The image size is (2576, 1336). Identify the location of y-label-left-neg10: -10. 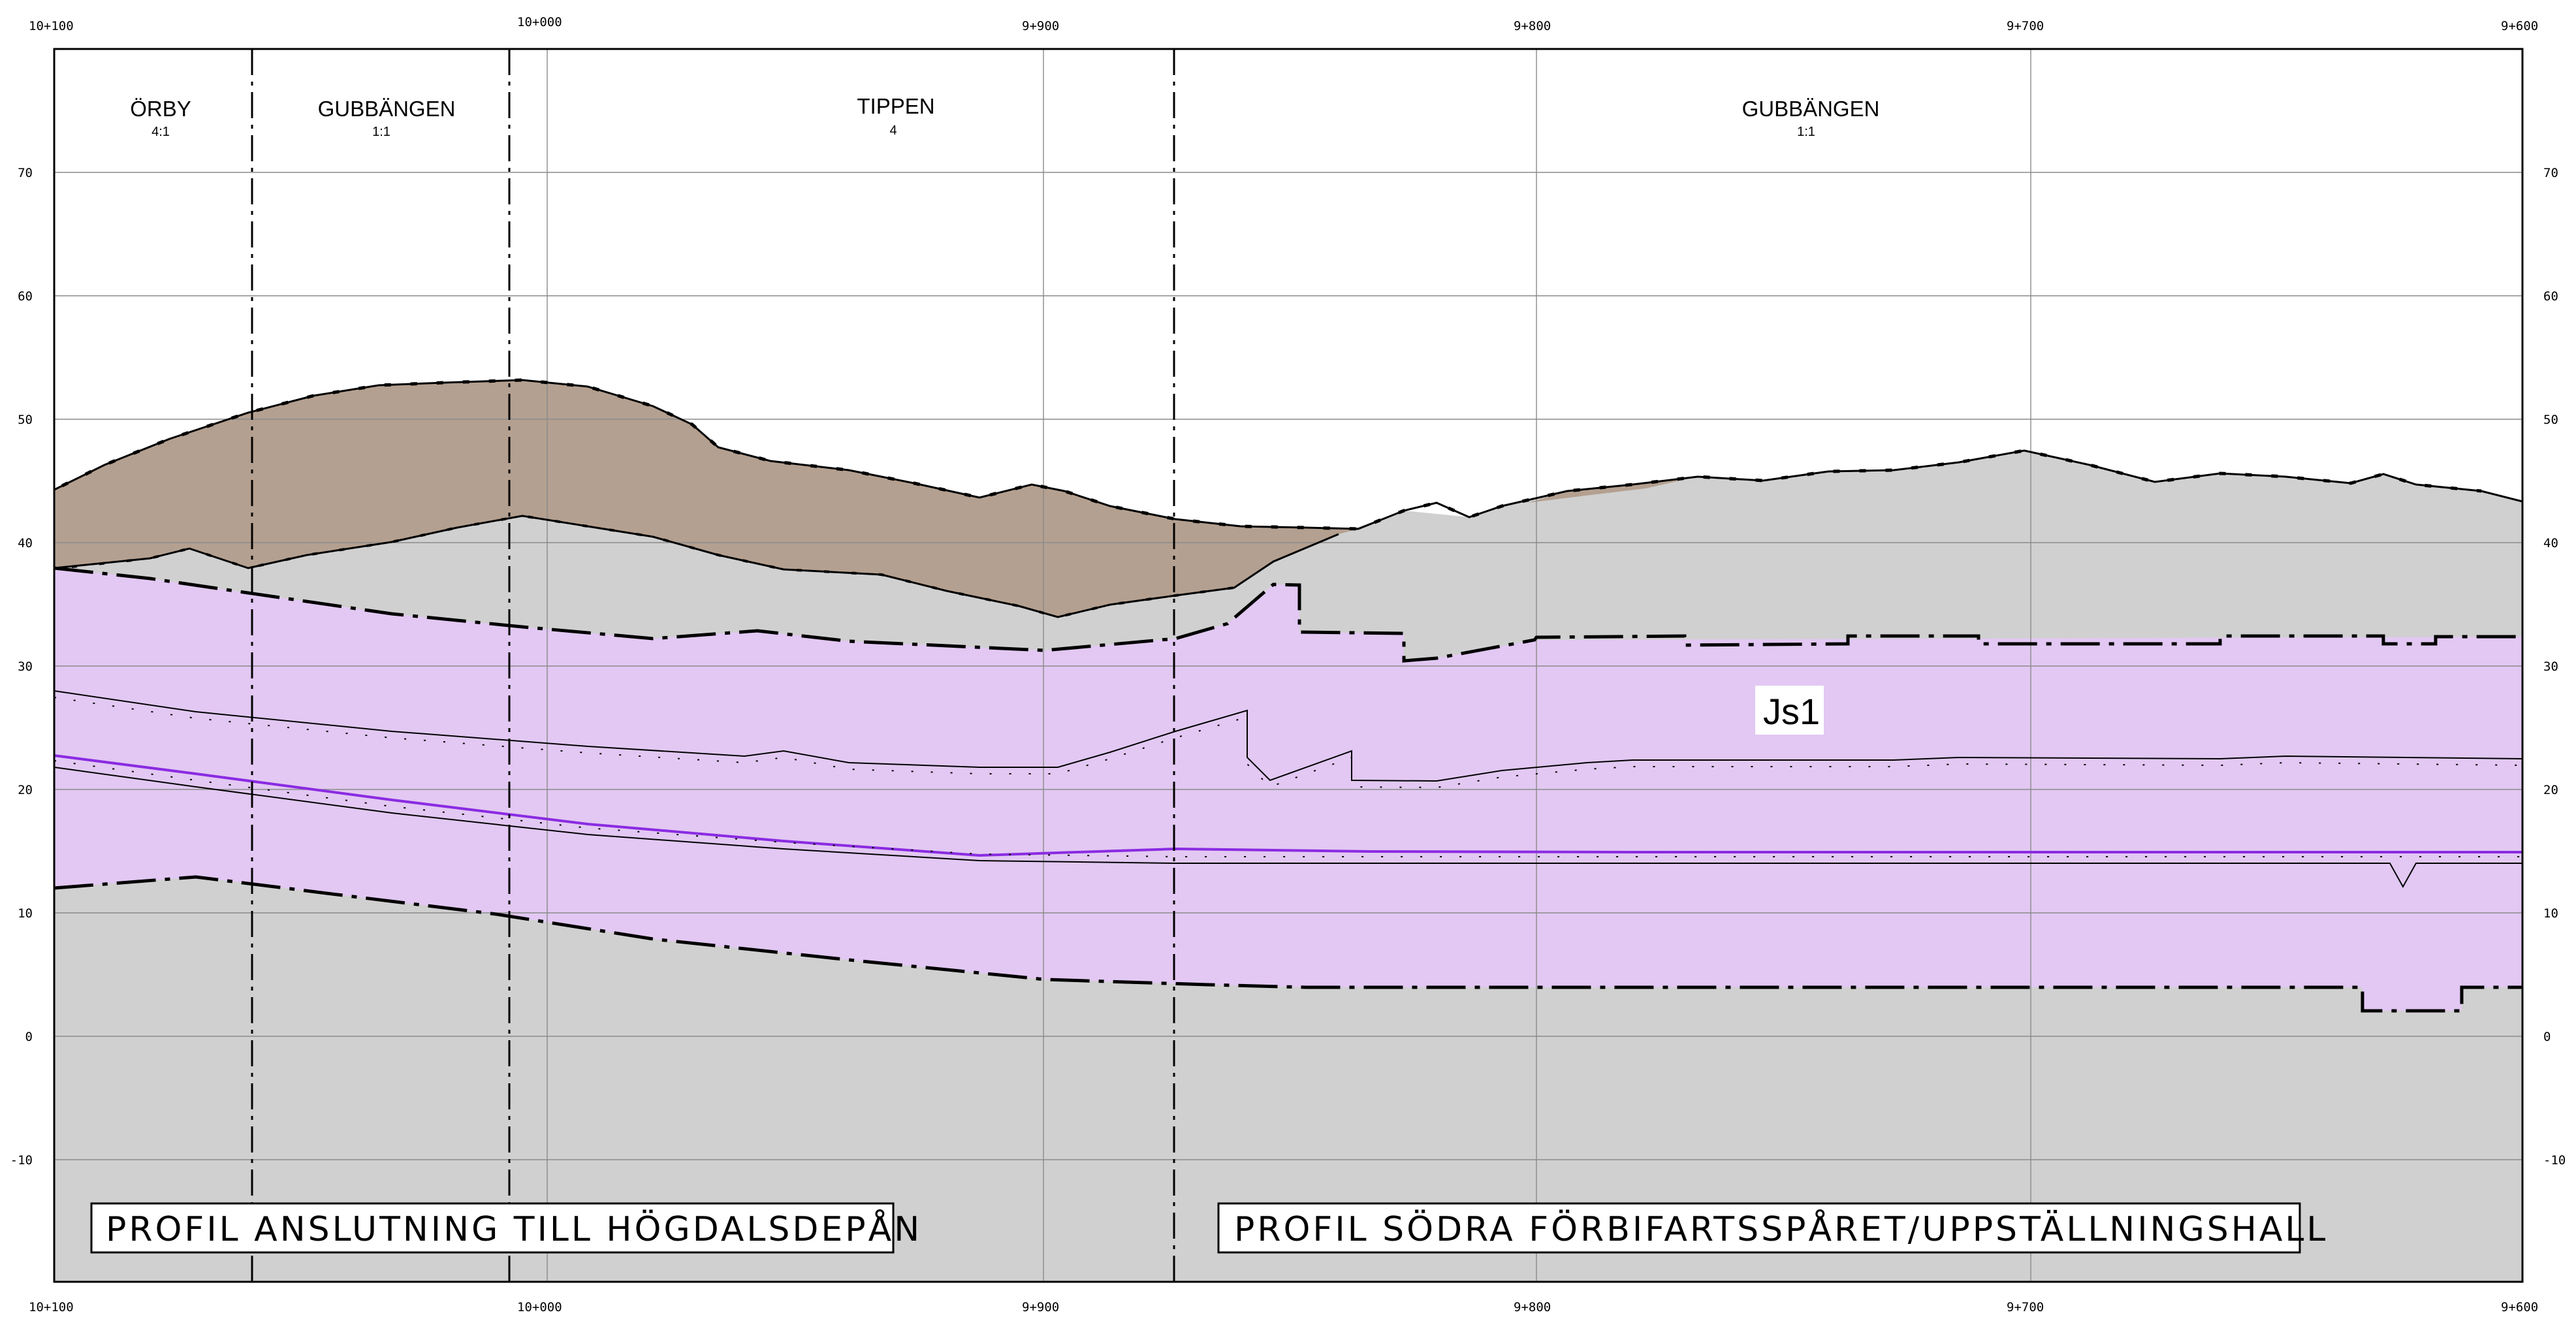
(22, 1160).